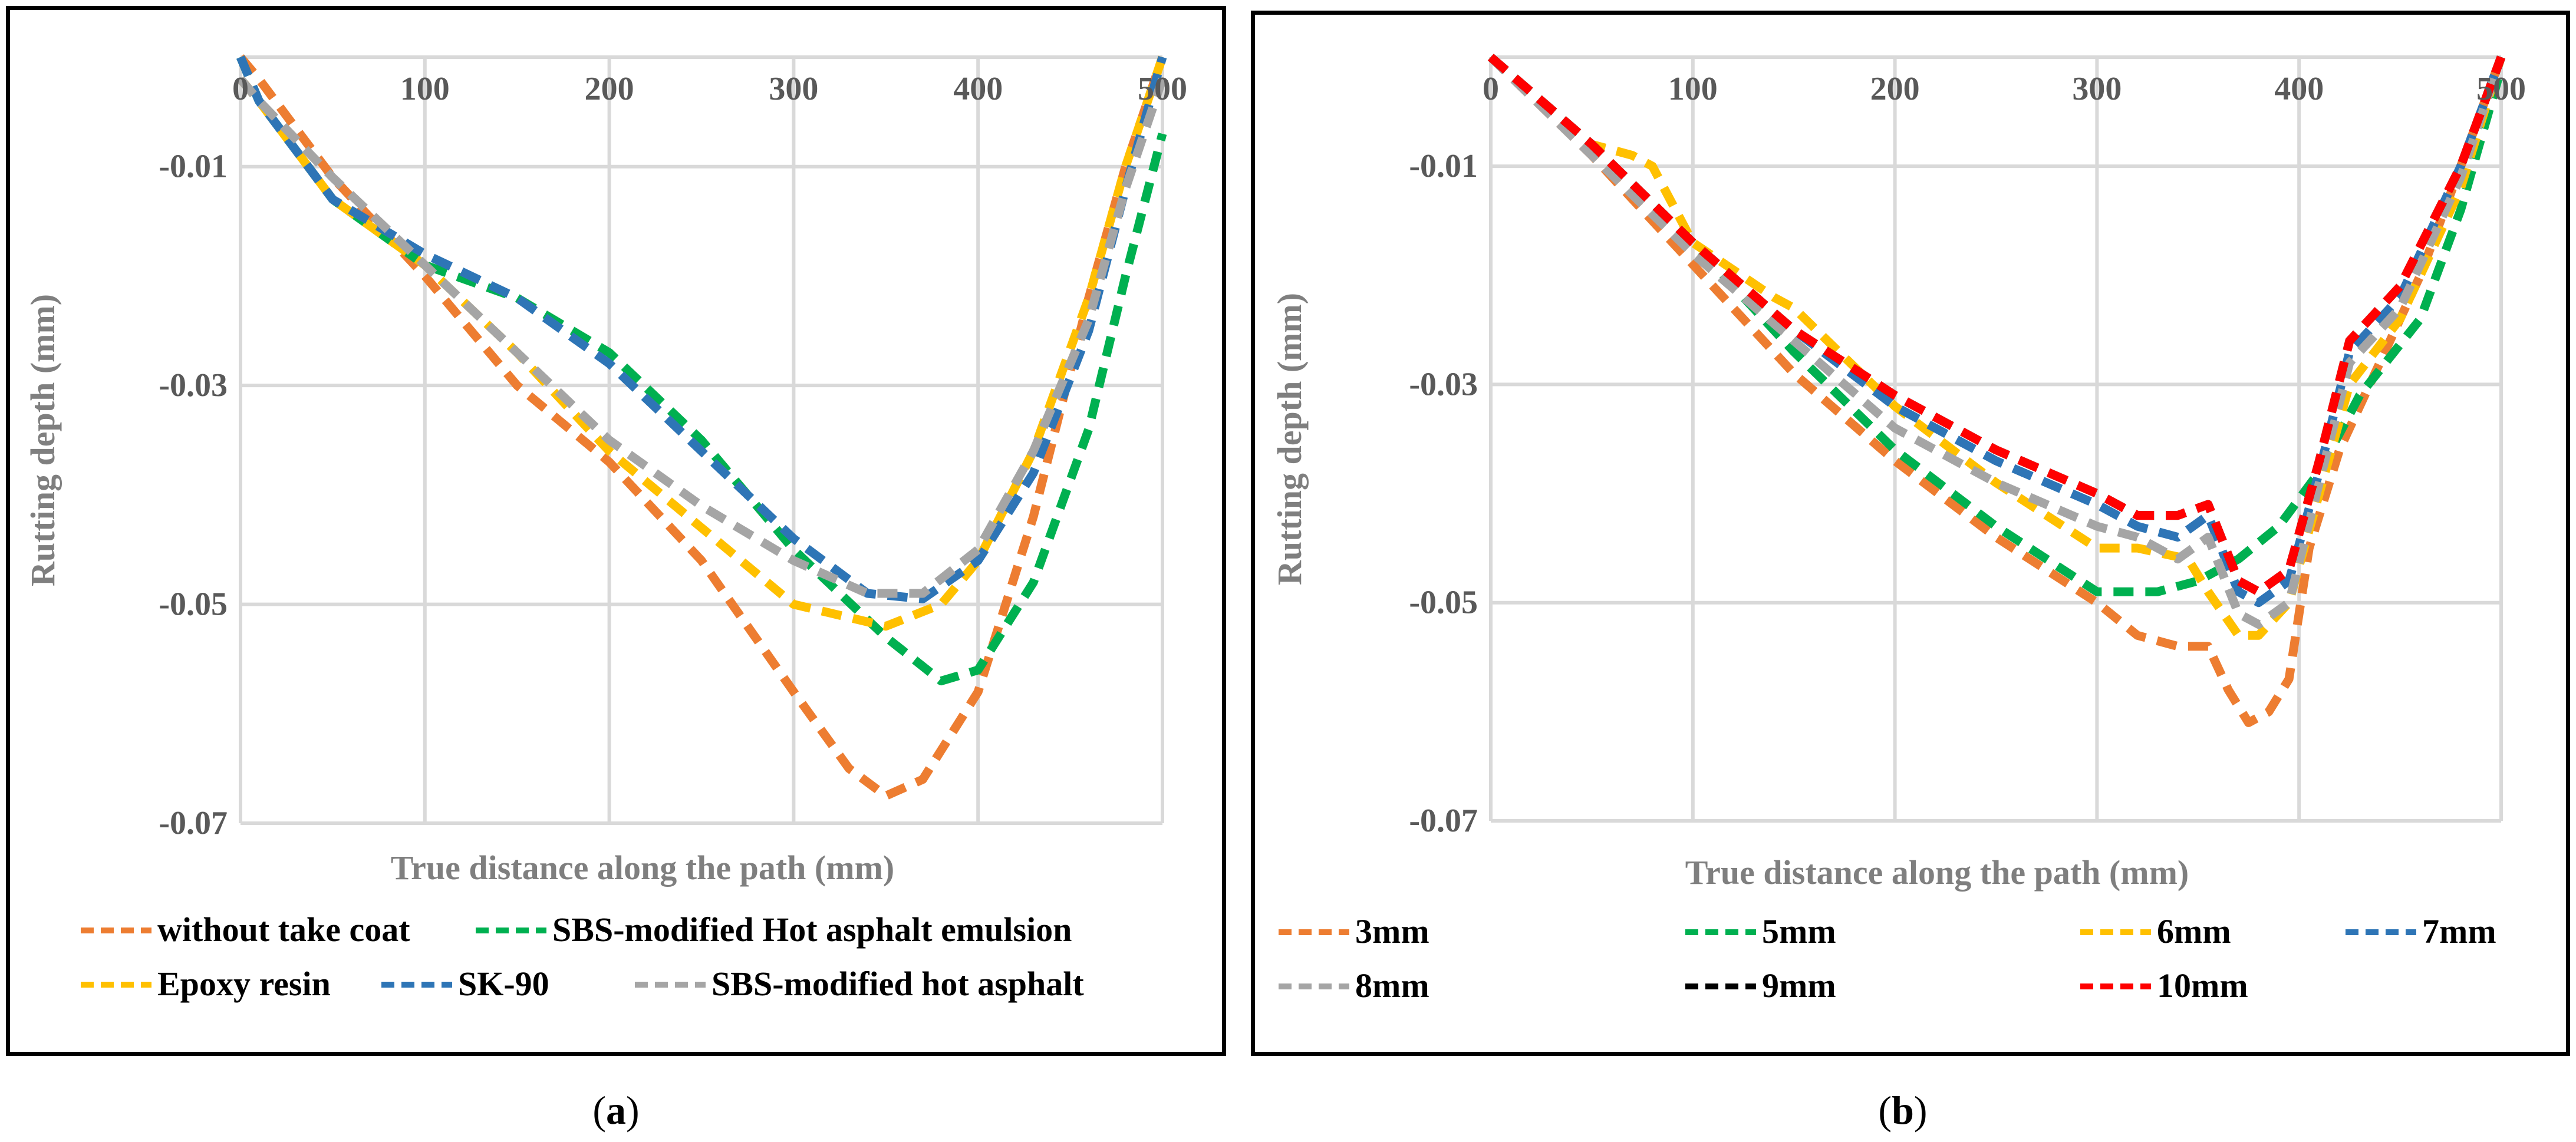  What do you see at coordinates (897, 984) in the screenshot?
I see `legend-label: SBS-modified hot asphalt` at bounding box center [897, 984].